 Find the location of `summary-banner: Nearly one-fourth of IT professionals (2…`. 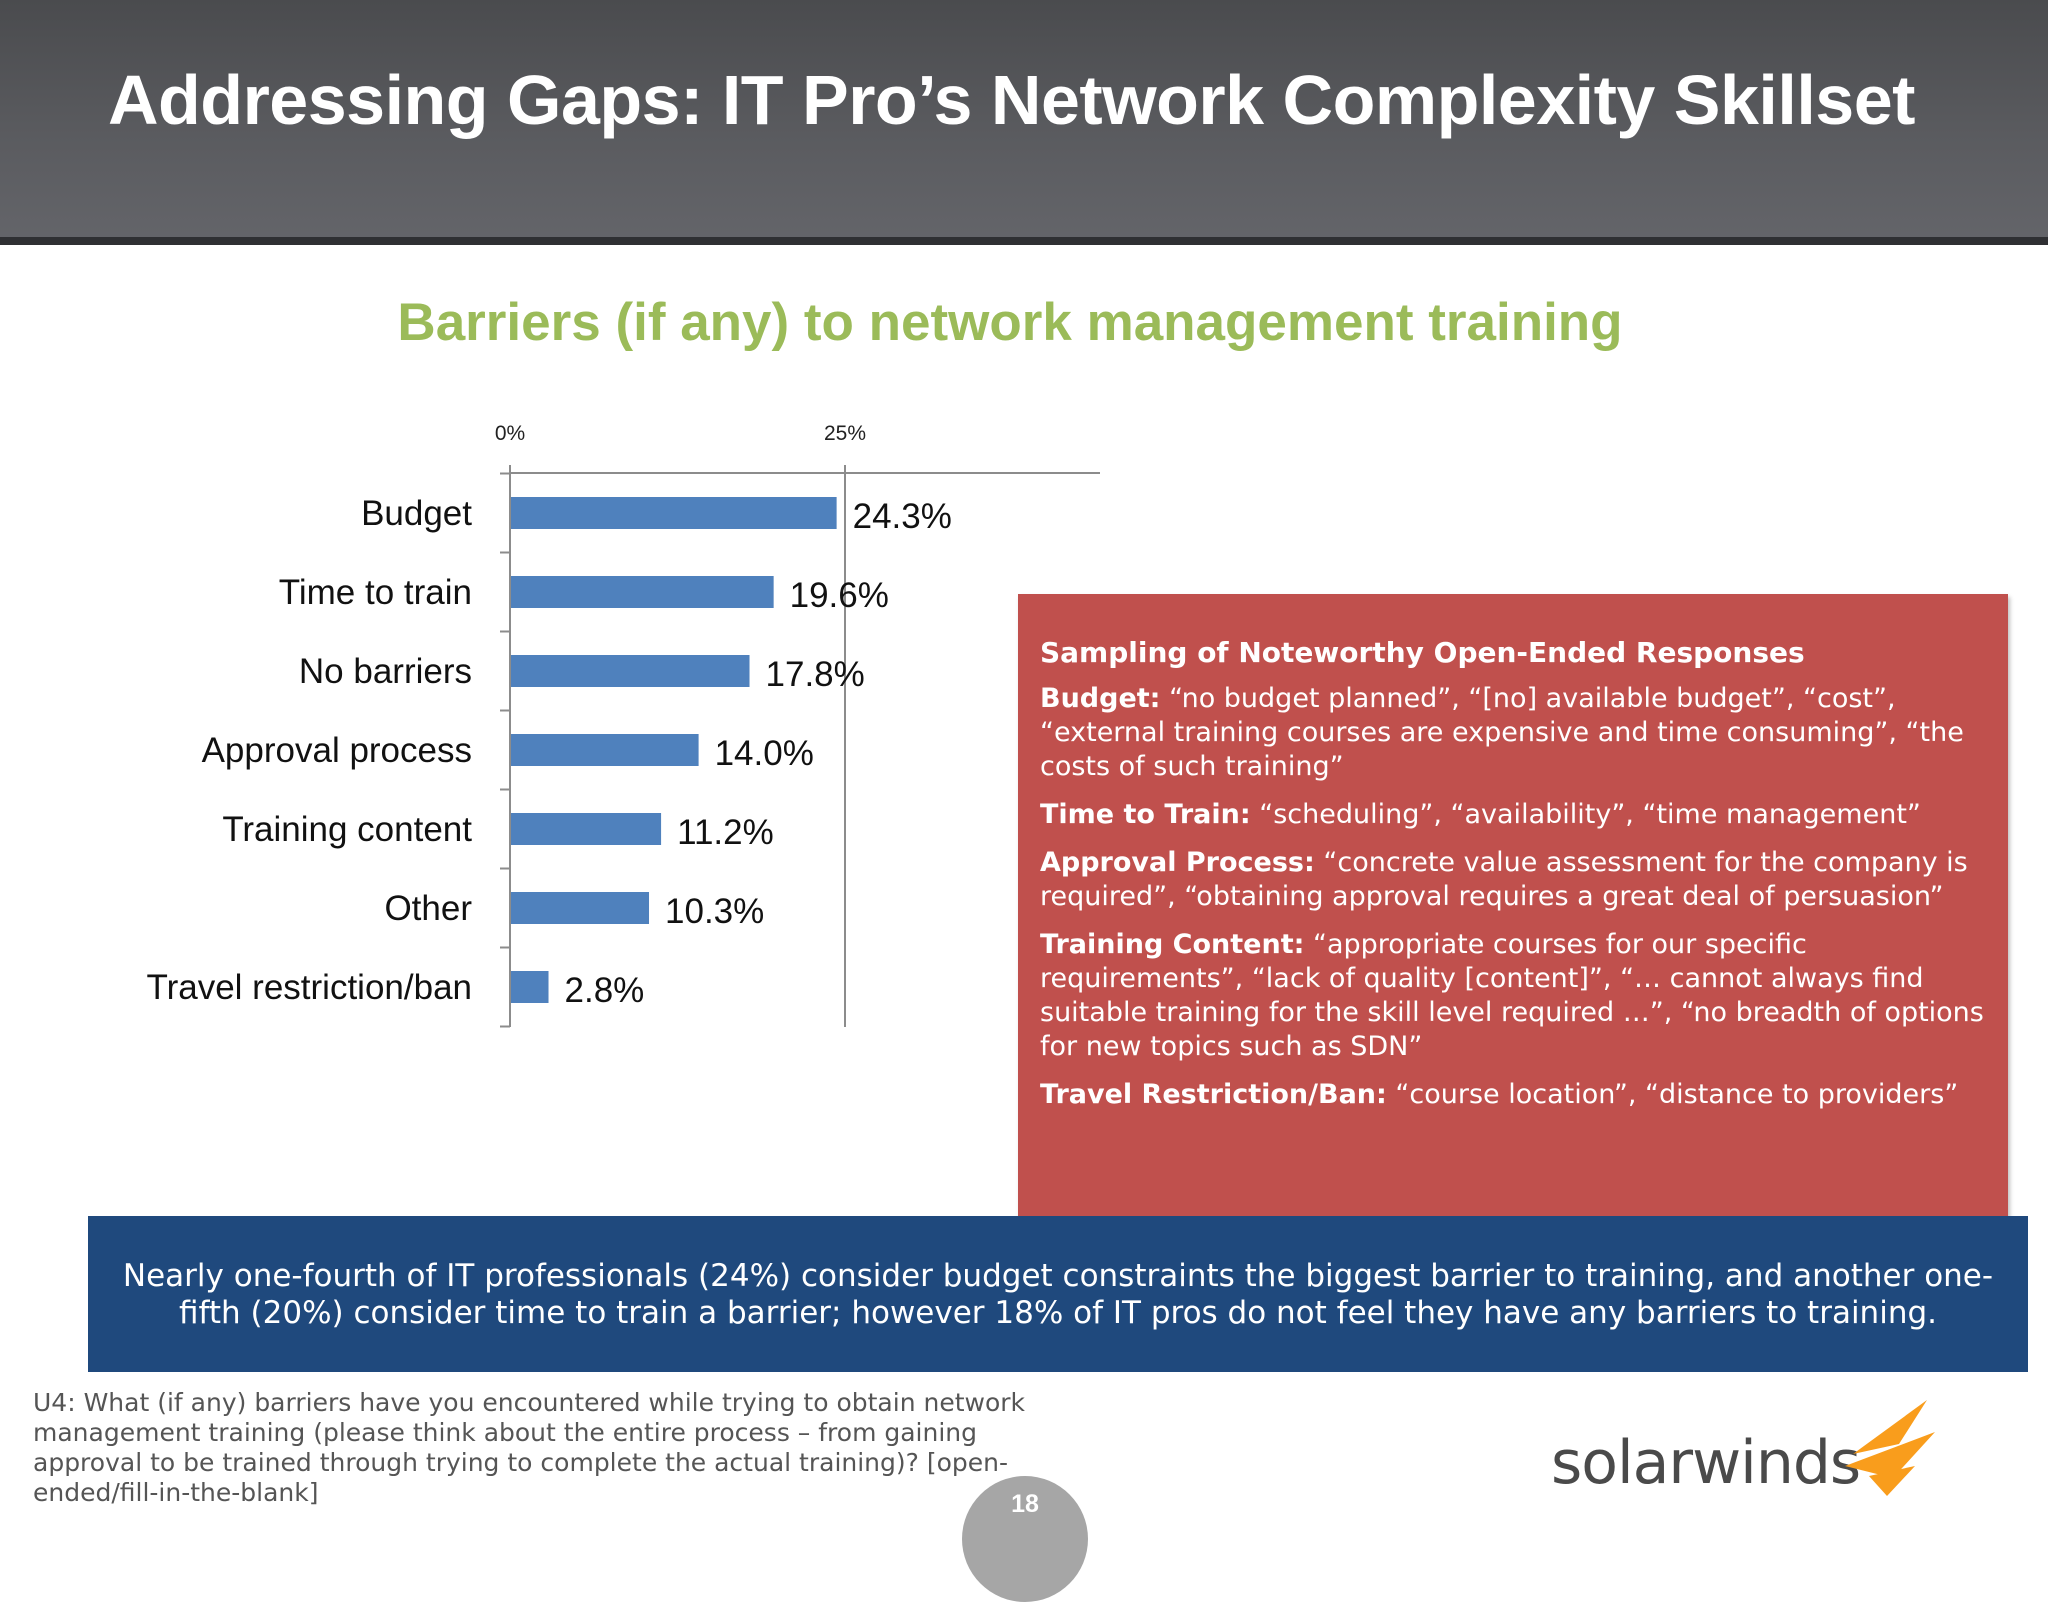

summary-banner: Nearly one-fourth of IT professionals (2… is located at coordinates (1058, 1294).